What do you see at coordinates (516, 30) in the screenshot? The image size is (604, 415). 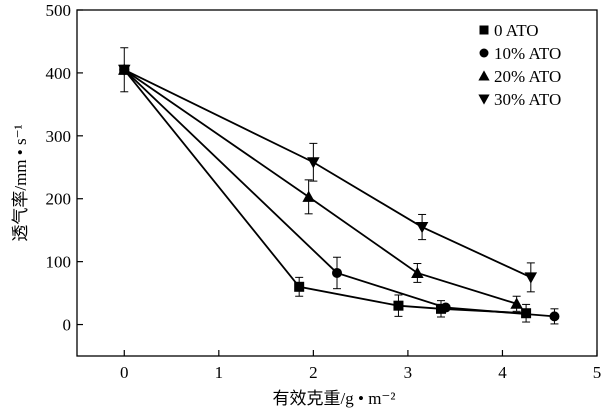 I see `legend-label: 0 ATO` at bounding box center [516, 30].